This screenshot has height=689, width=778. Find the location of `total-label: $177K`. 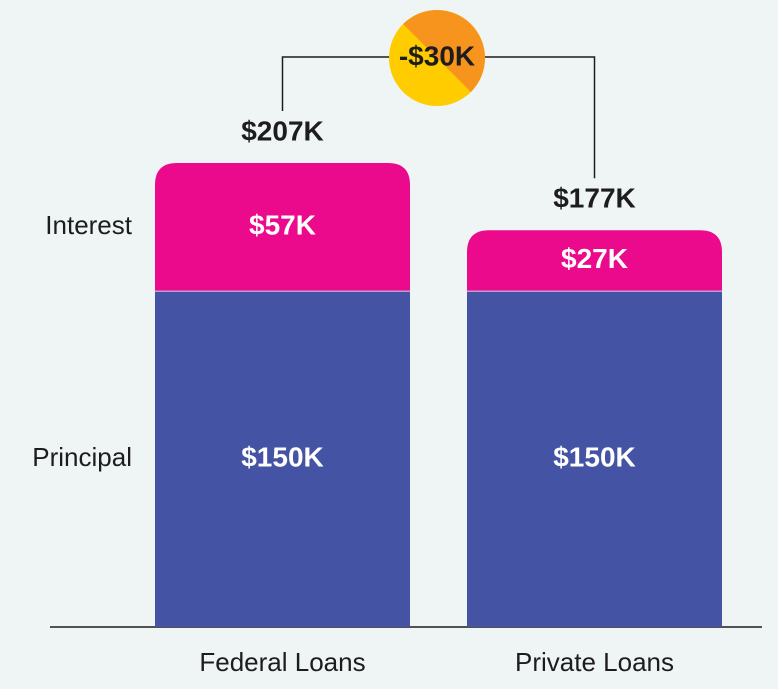

total-label: $177K is located at coordinates (594, 198).